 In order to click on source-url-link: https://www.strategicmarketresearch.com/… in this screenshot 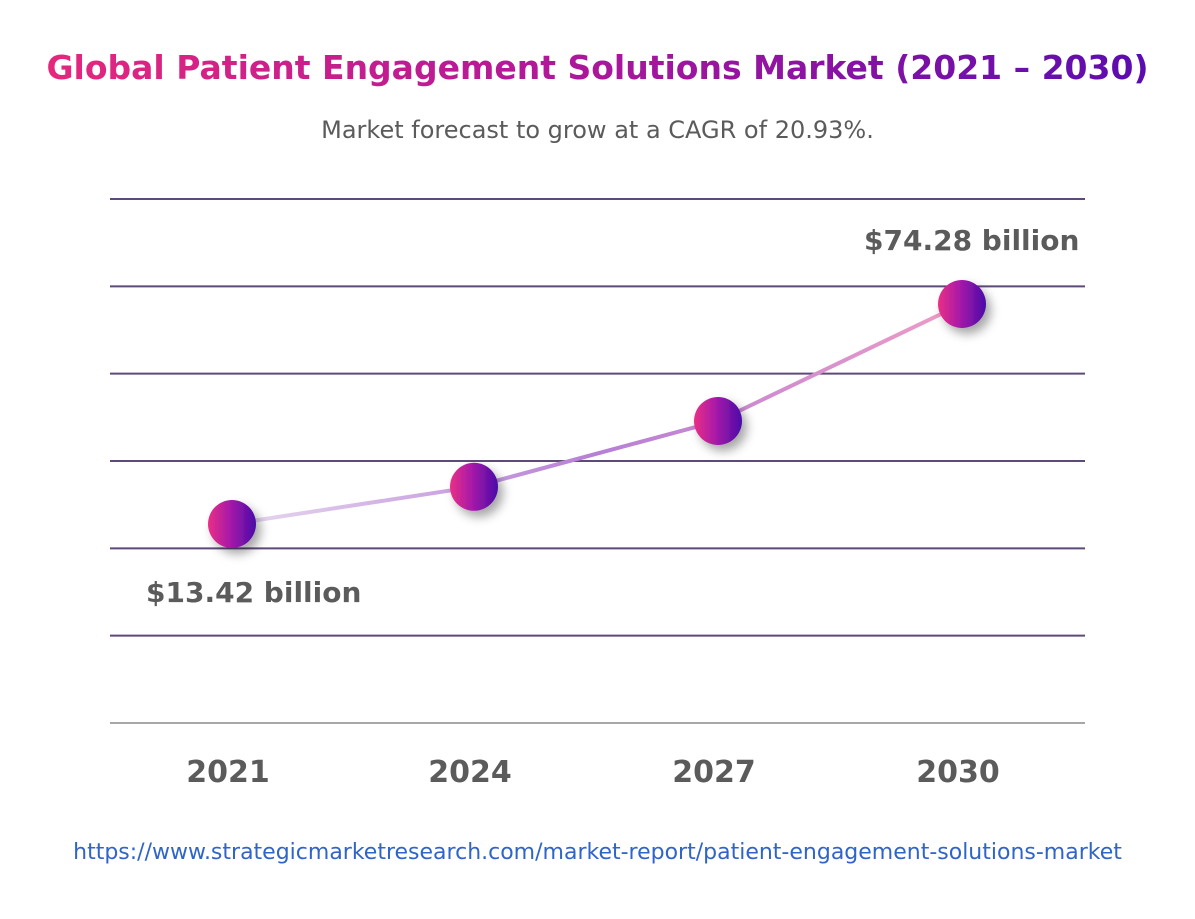, I will do `click(597, 852)`.